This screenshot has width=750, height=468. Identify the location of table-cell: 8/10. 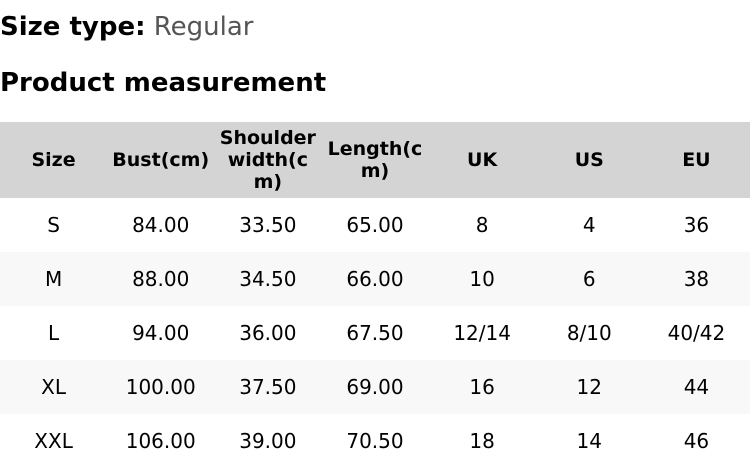
(589, 333).